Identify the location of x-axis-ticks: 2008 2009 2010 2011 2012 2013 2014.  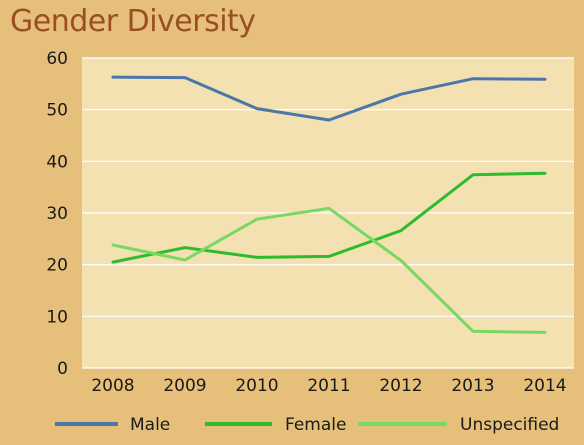
(328, 386).